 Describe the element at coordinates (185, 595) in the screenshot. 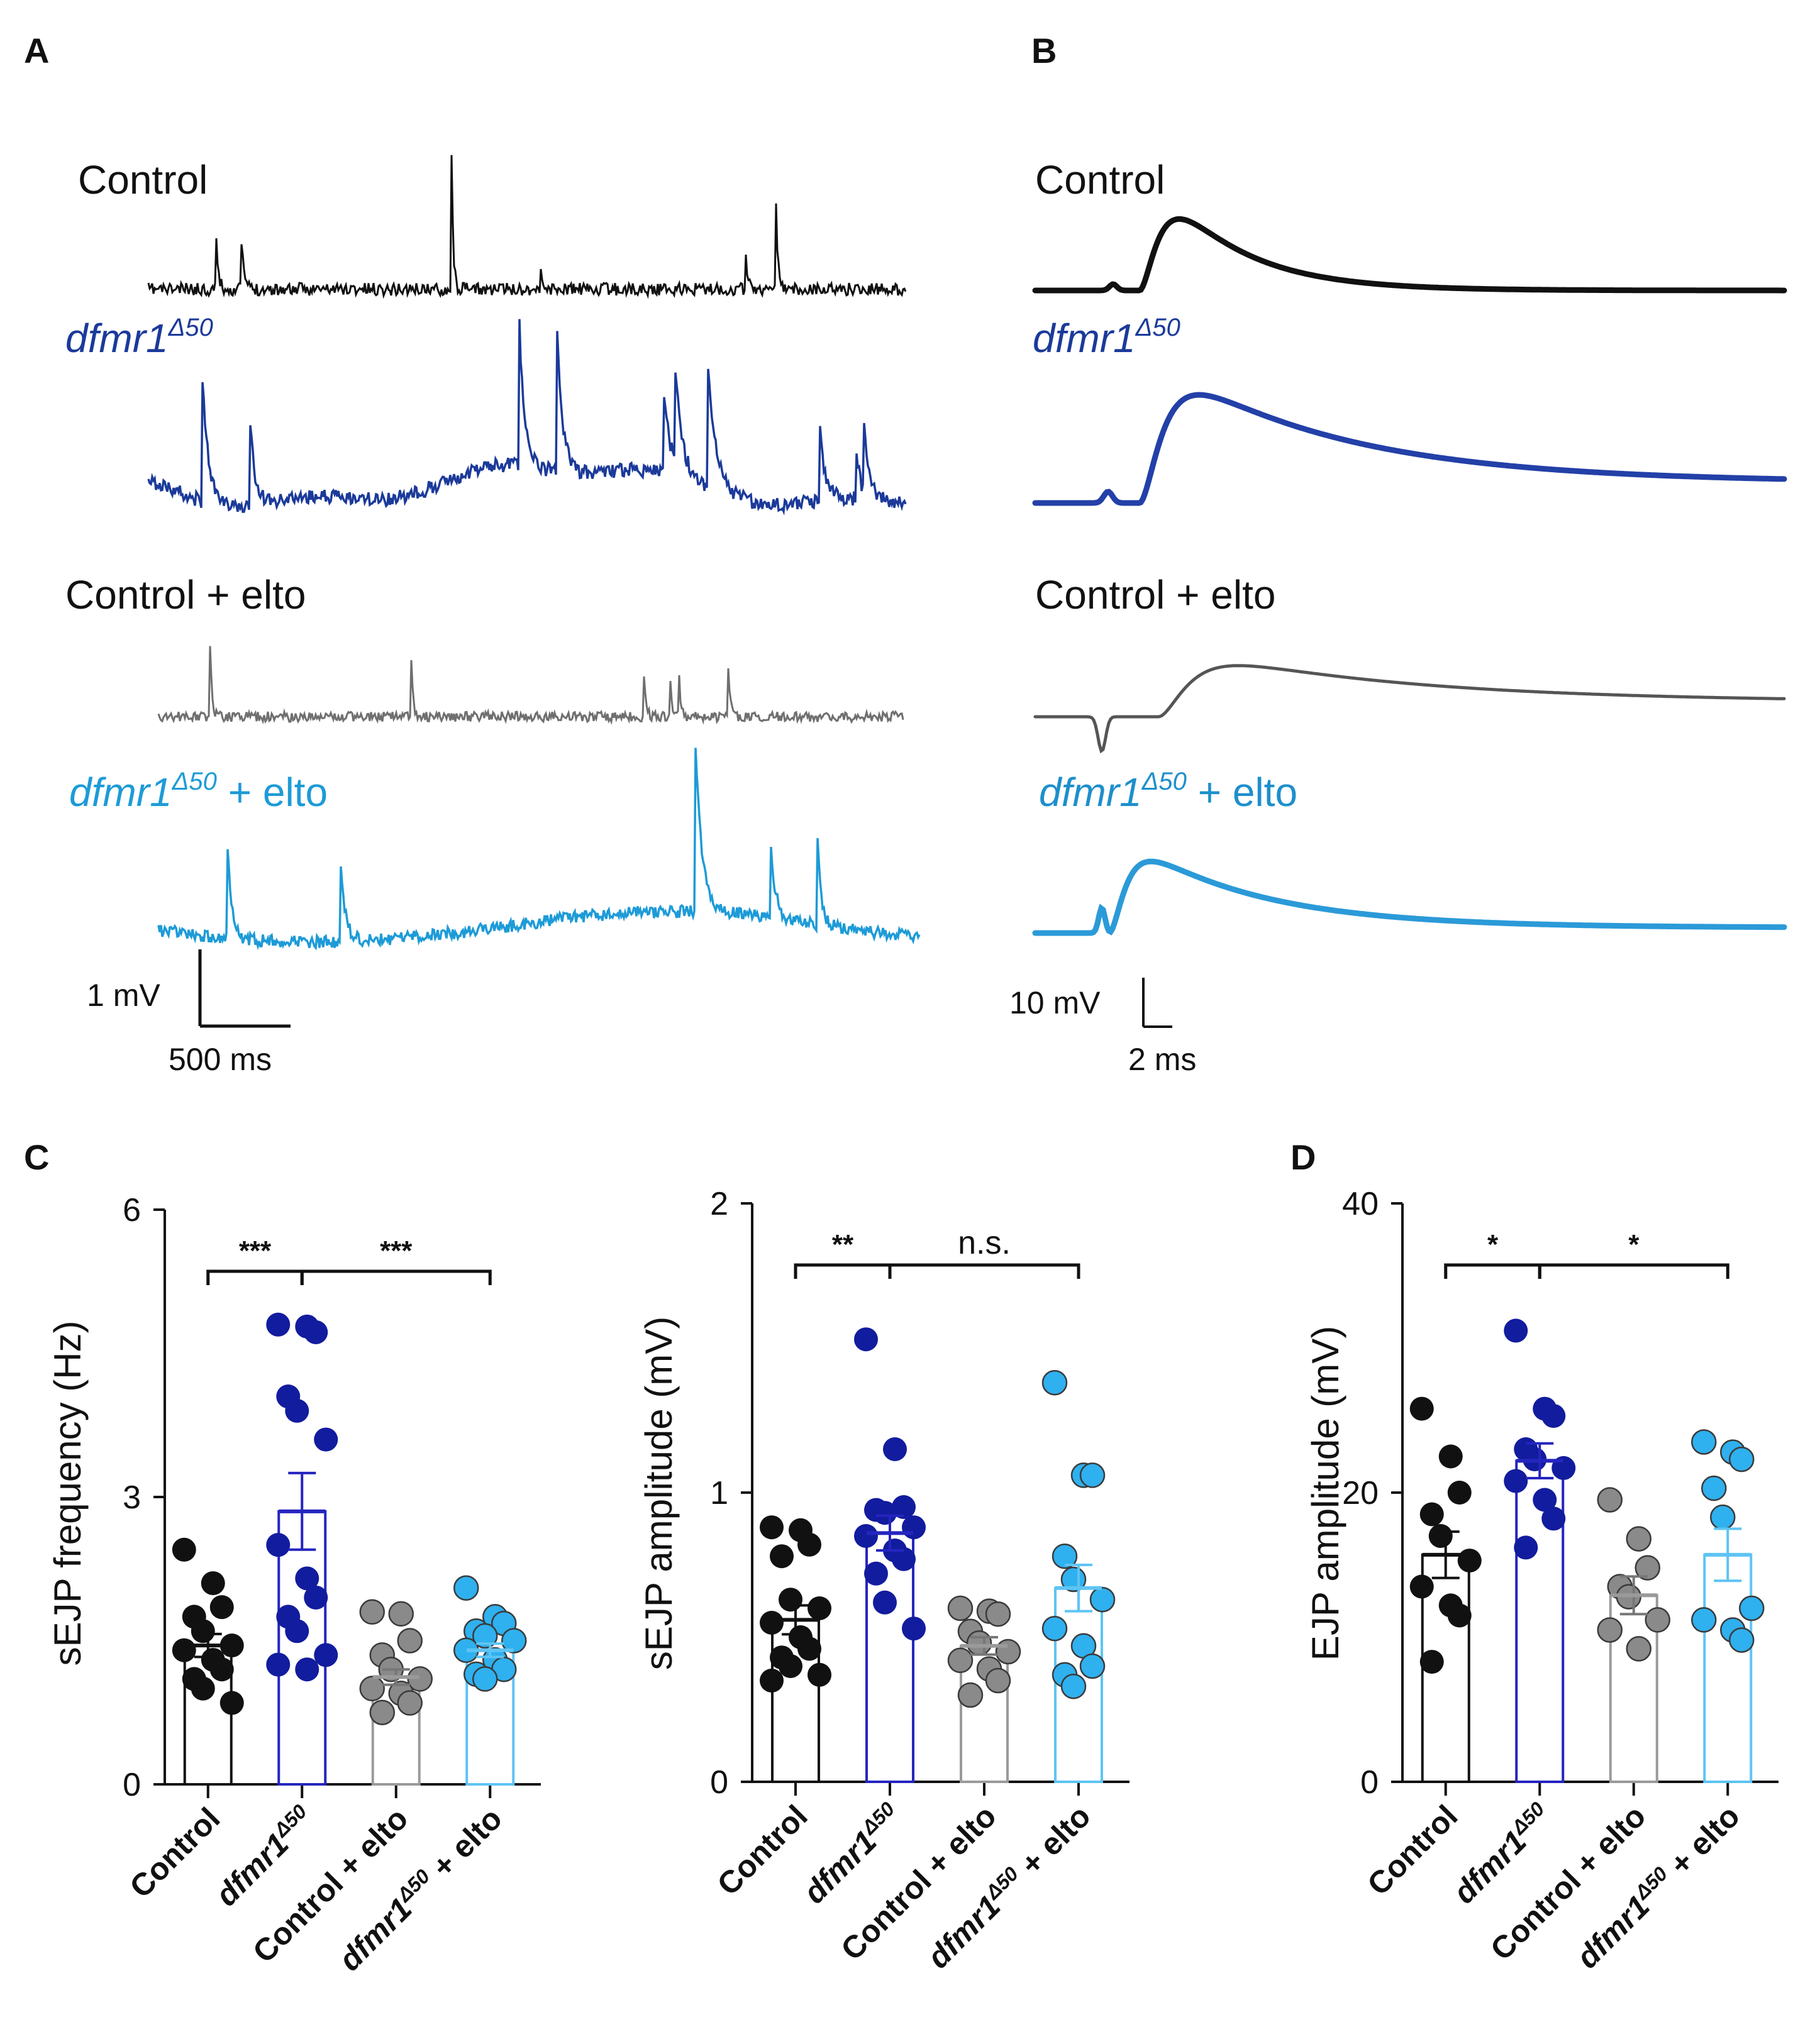

I see `trace-label-control-elto-a: Control + elto` at that location.